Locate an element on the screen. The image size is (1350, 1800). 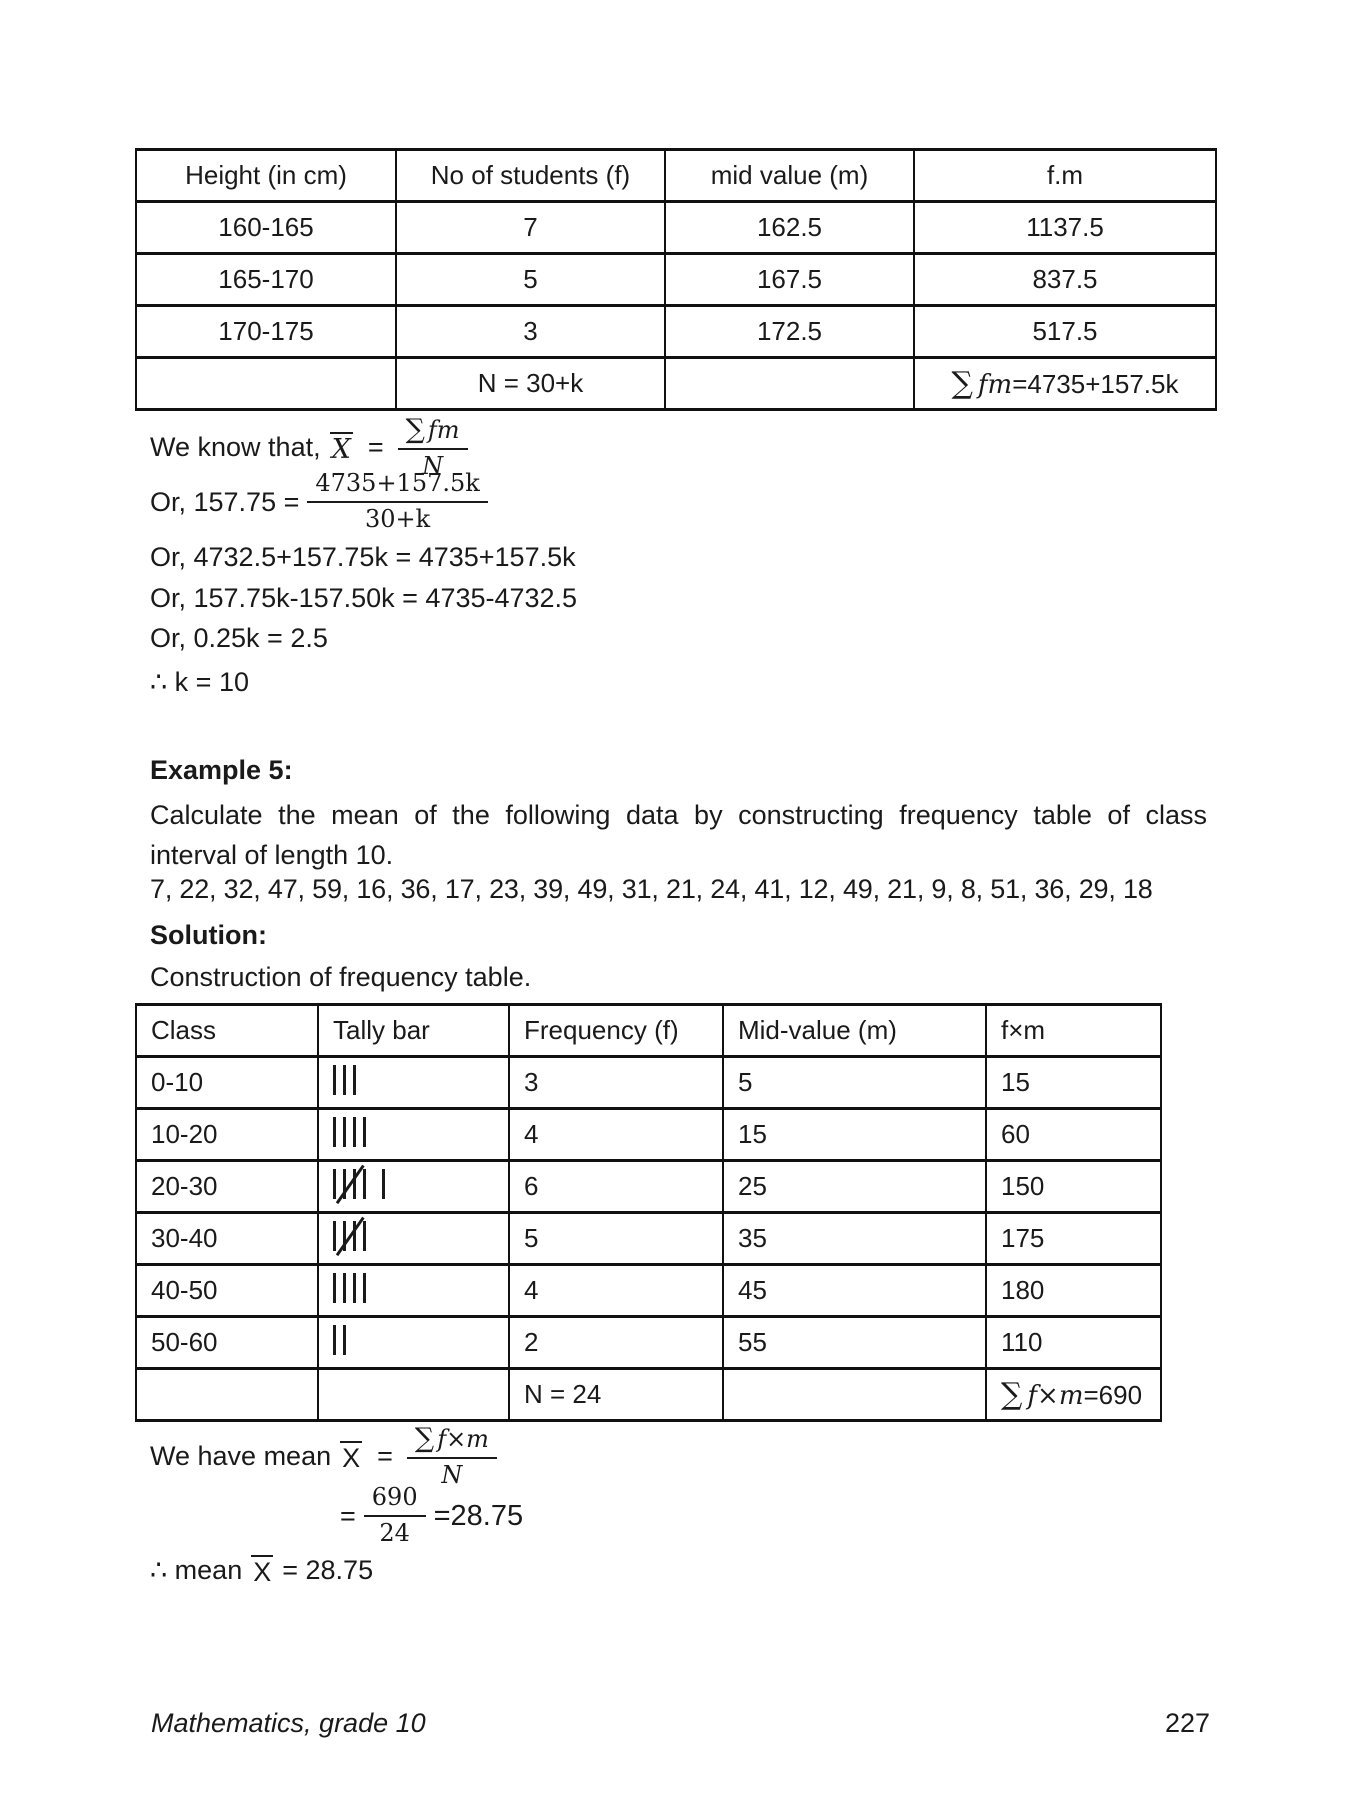
solution-heading: Solution: is located at coordinates (208, 935).